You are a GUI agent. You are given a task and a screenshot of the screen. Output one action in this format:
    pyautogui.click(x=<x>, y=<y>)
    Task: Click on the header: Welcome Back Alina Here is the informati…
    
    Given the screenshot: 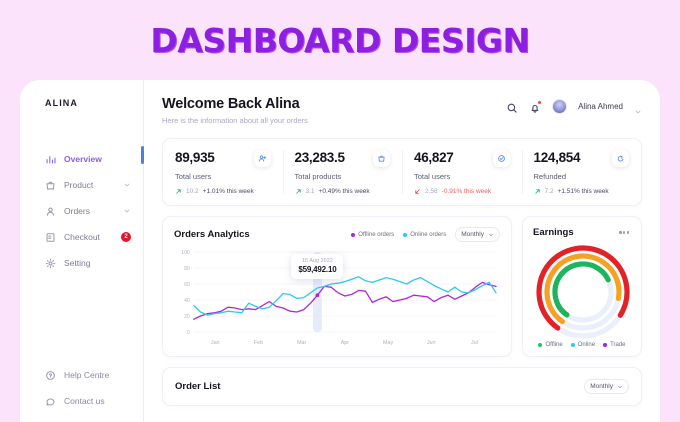 What is the action you would take?
    pyautogui.click(x=402, y=110)
    